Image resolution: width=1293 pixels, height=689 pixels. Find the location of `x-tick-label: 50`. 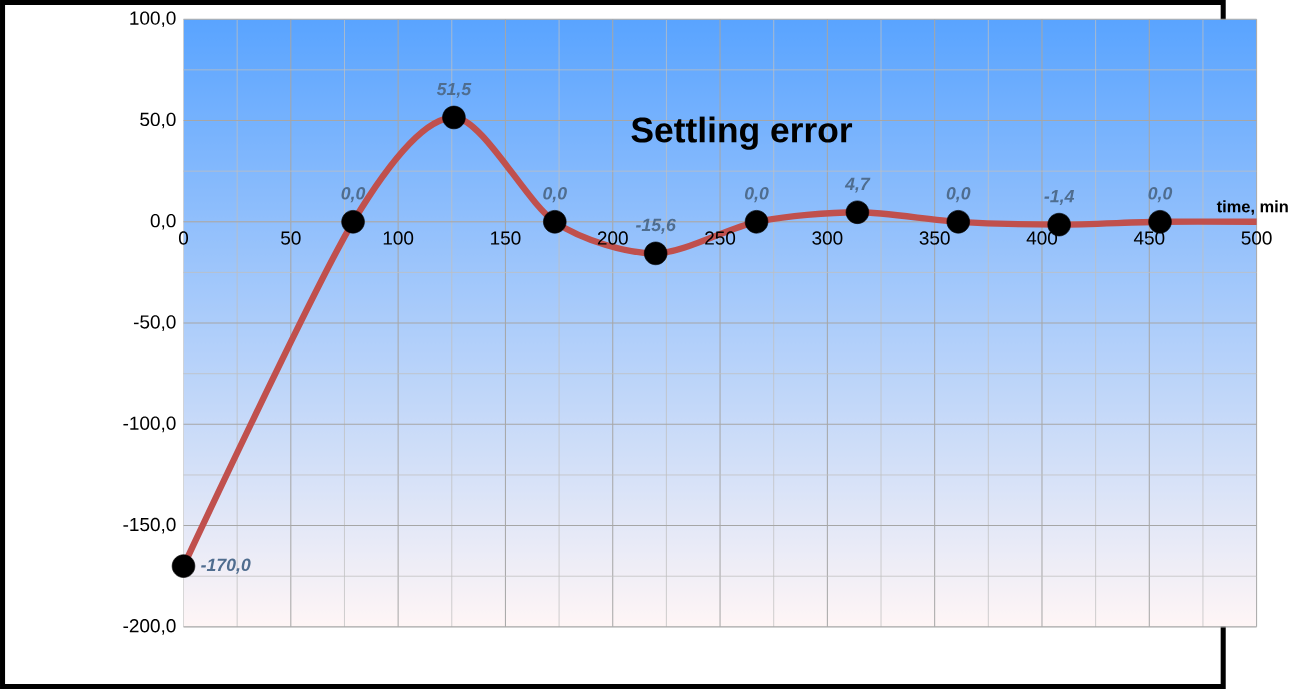

x-tick-label: 50 is located at coordinates (291, 238).